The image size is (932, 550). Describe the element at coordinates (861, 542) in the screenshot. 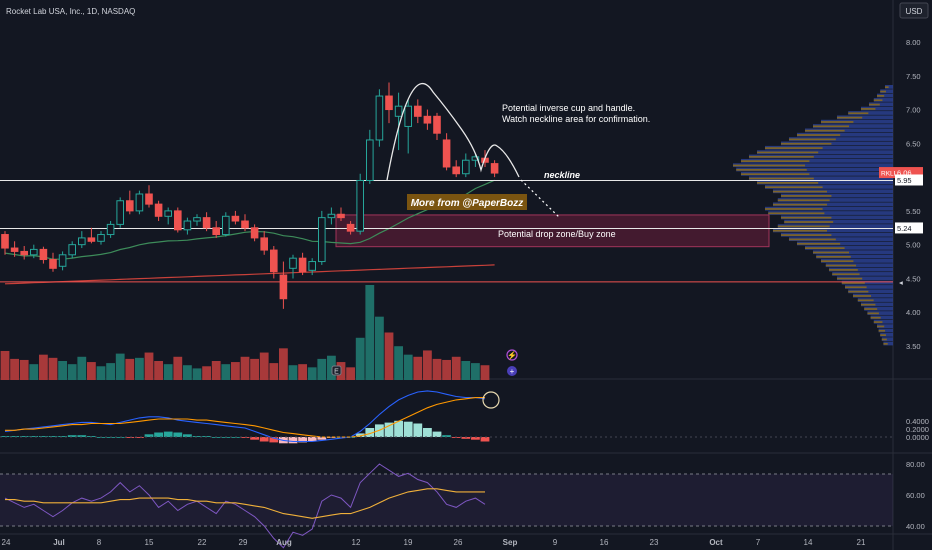

I see `time-tick-label: 21` at that location.